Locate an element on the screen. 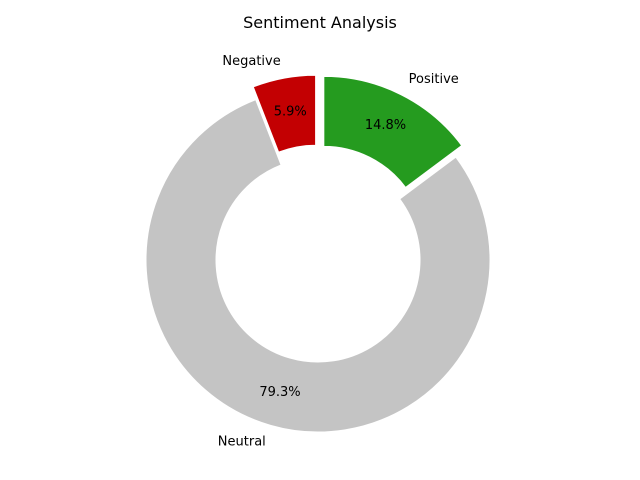  slice-negative is located at coordinates (284, 113).